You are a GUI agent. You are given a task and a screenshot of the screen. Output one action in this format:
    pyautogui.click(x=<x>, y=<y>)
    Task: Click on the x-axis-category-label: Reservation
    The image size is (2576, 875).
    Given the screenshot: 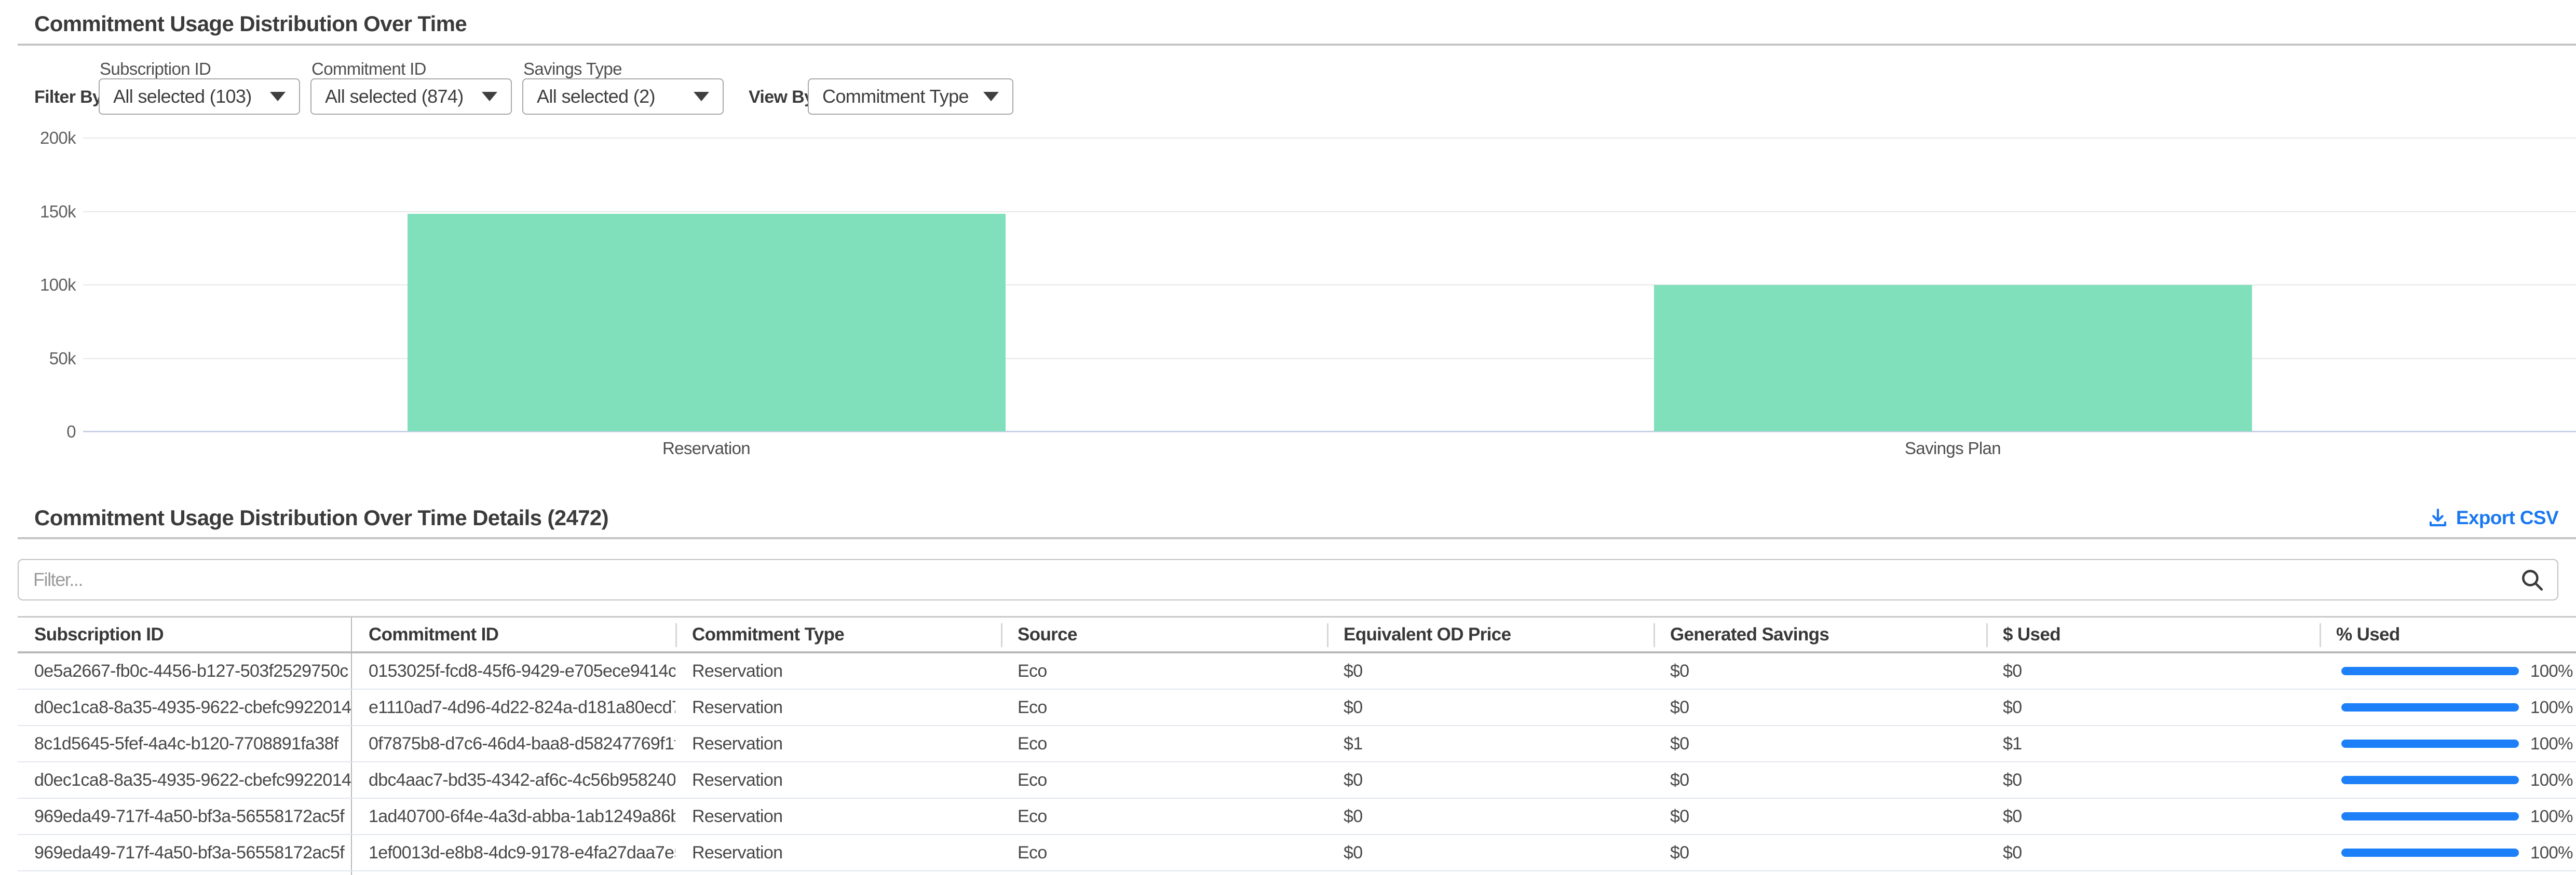 What is the action you would take?
    pyautogui.click(x=706, y=449)
    